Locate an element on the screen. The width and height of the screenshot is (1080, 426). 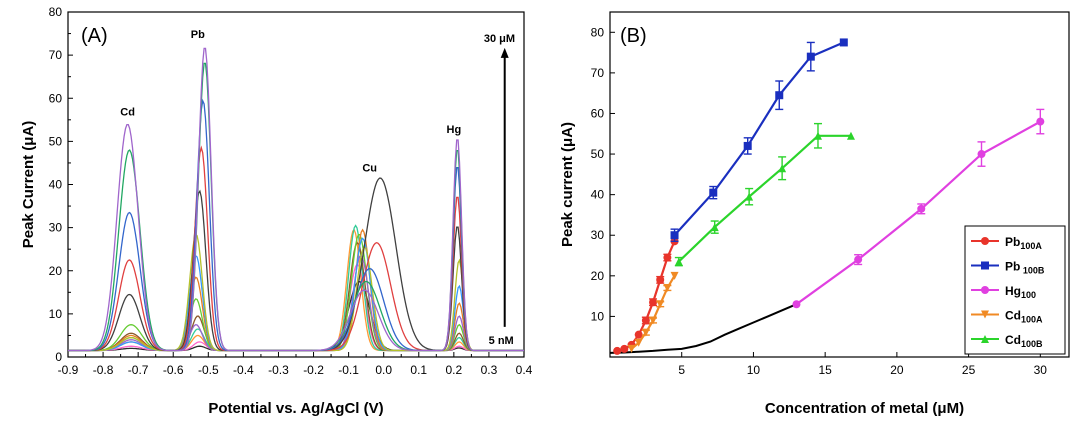
legend-label: Cd100A is located at coordinates (1024, 317).